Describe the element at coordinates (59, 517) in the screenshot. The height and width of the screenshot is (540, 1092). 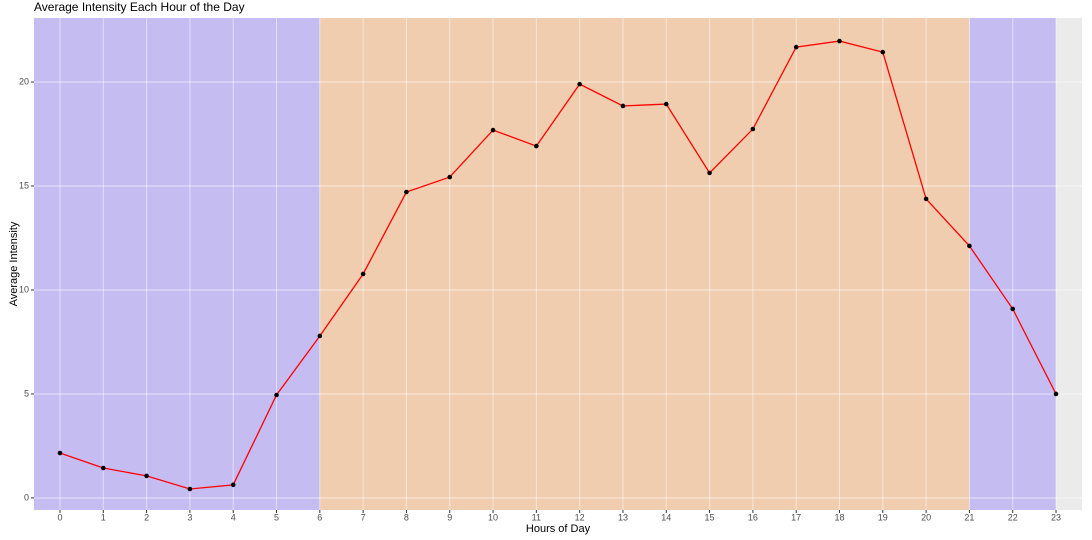
I see `x-tick-label: 0` at that location.